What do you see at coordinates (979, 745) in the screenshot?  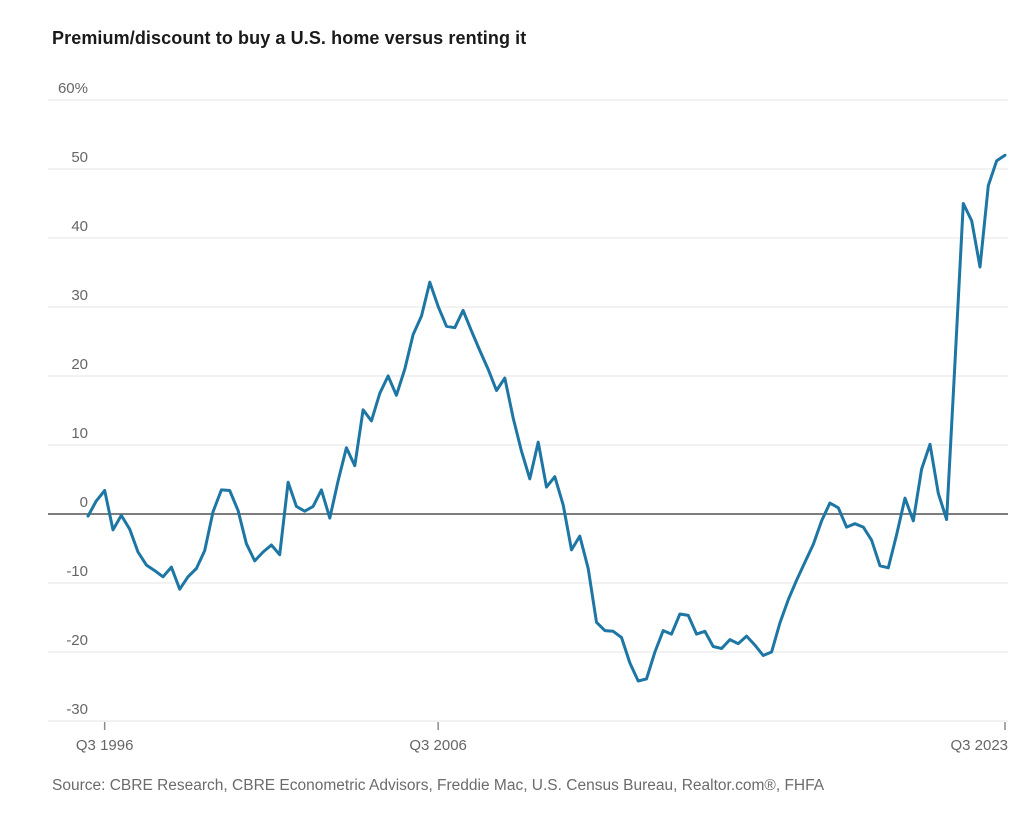 I see `x-axis-label: Q3 2023` at bounding box center [979, 745].